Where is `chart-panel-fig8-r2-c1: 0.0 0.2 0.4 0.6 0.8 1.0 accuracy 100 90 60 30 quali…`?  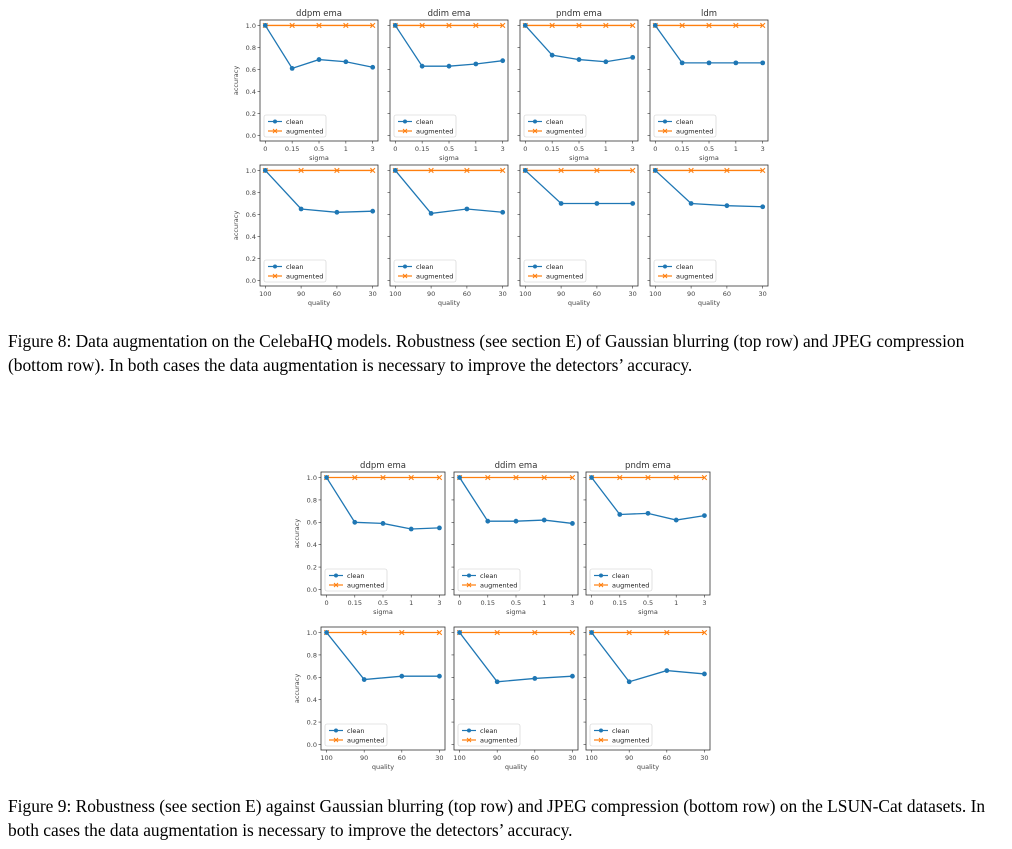
chart-panel-fig8-r2-c1: 0.0 0.2 0.4 0.6 0.8 1.0 accuracy 100 90 60 30 quali… is located at coordinates (305, 235).